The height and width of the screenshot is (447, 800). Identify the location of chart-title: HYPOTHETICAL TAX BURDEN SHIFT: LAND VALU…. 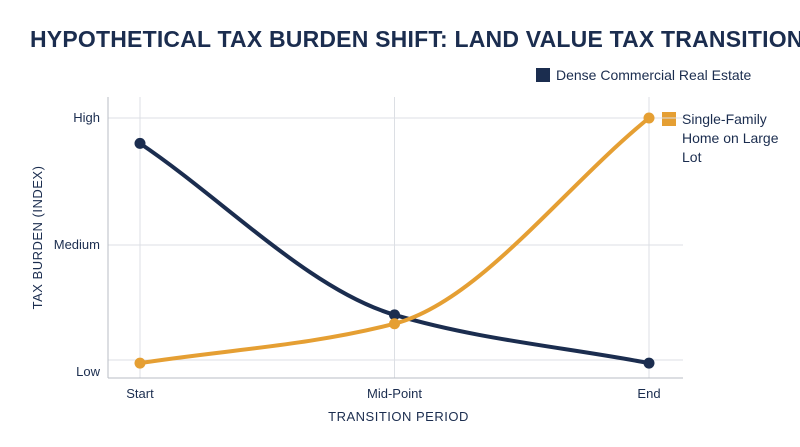
(415, 39).